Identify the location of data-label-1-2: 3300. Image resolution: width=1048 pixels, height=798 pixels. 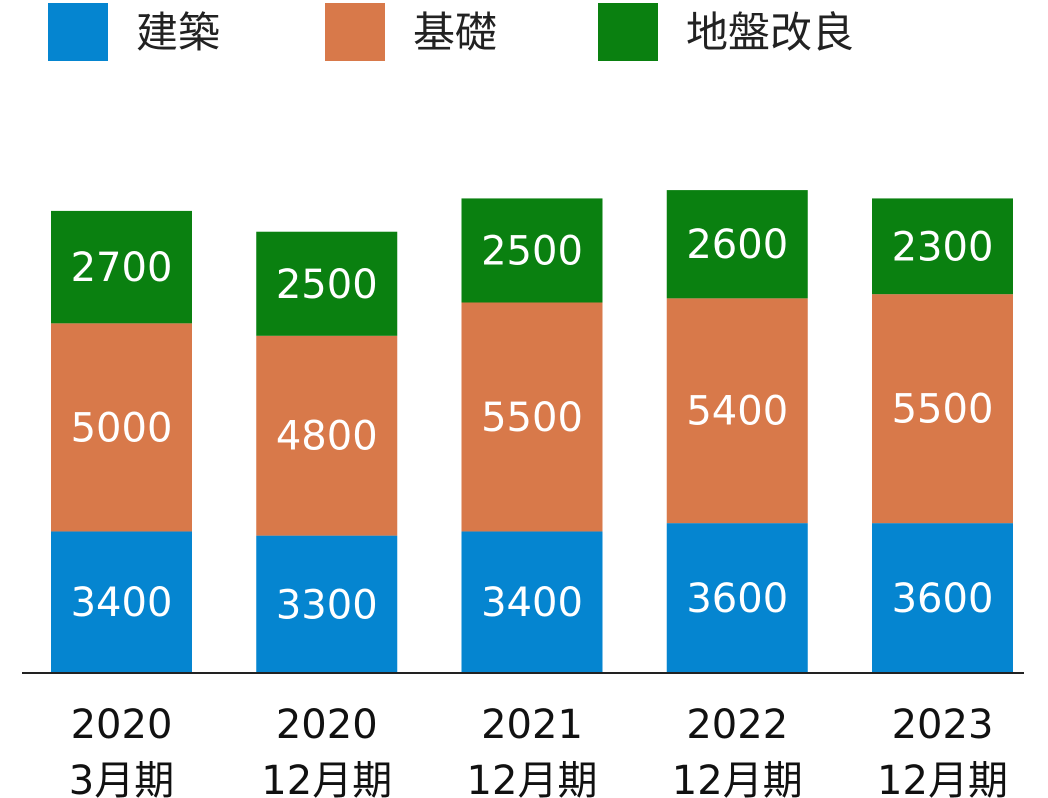
(327, 605).